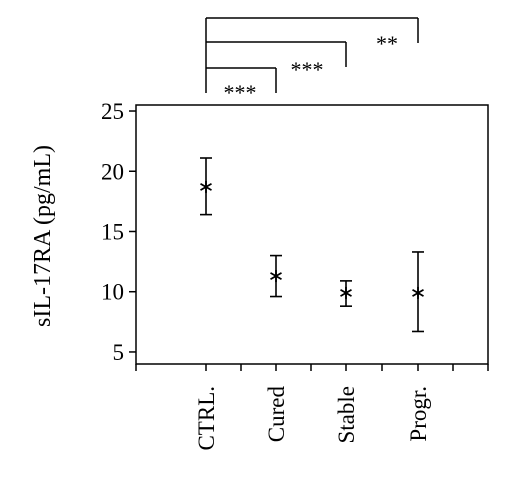 Image resolution: width=509 pixels, height=495 pixels. I want to click on x-tick-label: Stable, so click(346, 415).